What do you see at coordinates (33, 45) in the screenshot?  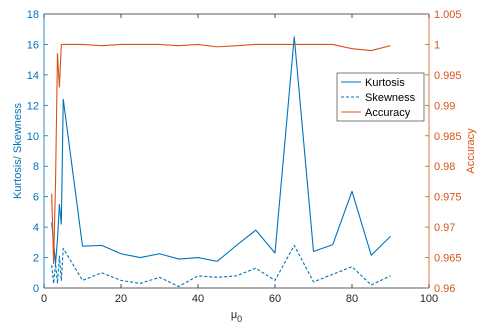 I see `left-y-tick-label: 16` at bounding box center [33, 45].